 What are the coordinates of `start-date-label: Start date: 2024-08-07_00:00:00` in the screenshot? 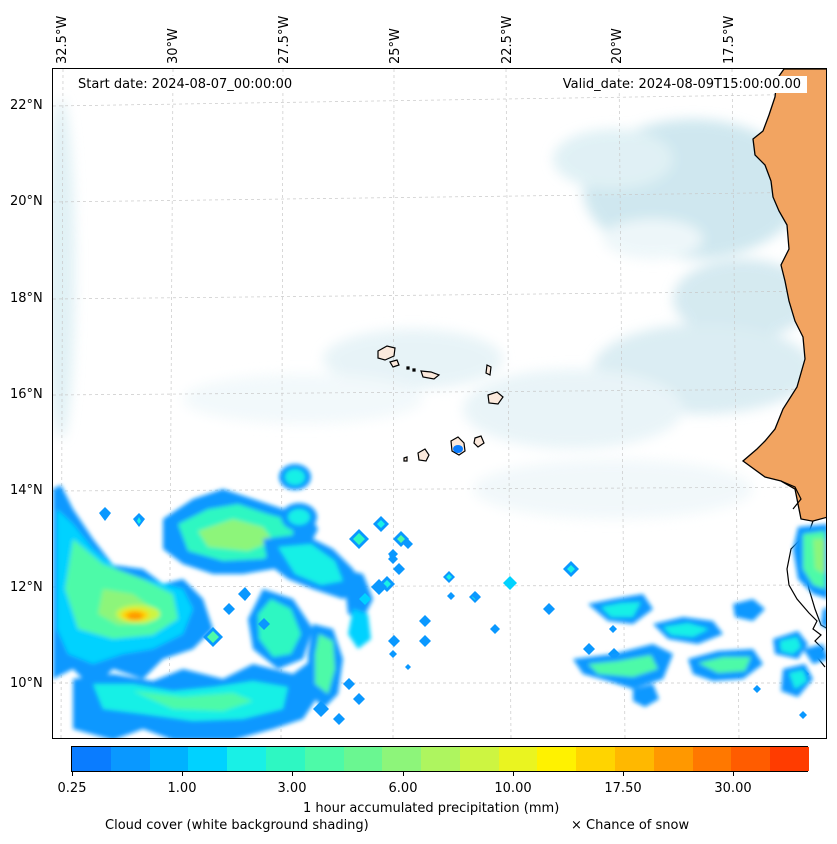 It's located at (185, 84).